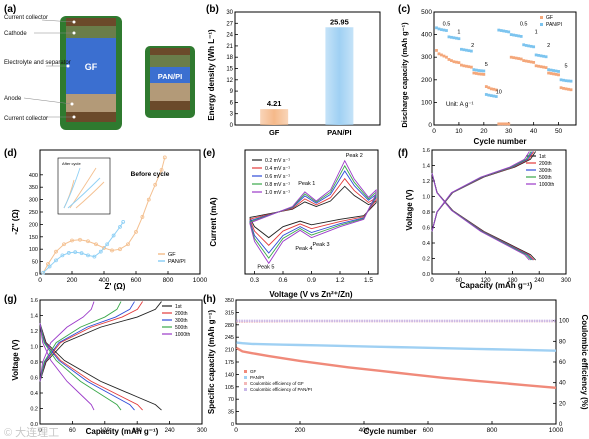 The image size is (589, 439). I want to click on legend-label: PAN/PI, so click(554, 25).